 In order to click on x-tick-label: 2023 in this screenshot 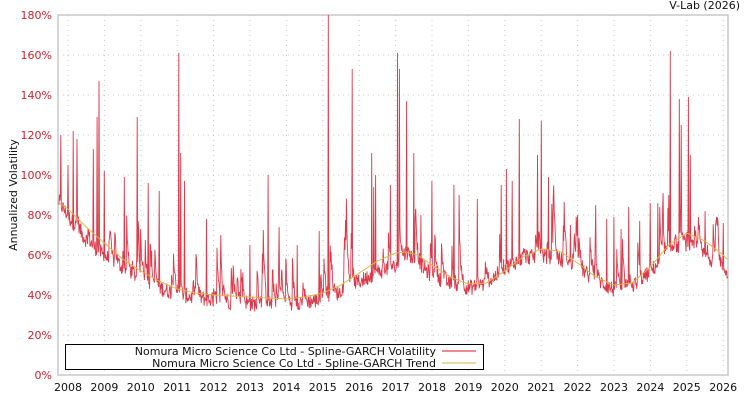, I will do `click(614, 387)`.